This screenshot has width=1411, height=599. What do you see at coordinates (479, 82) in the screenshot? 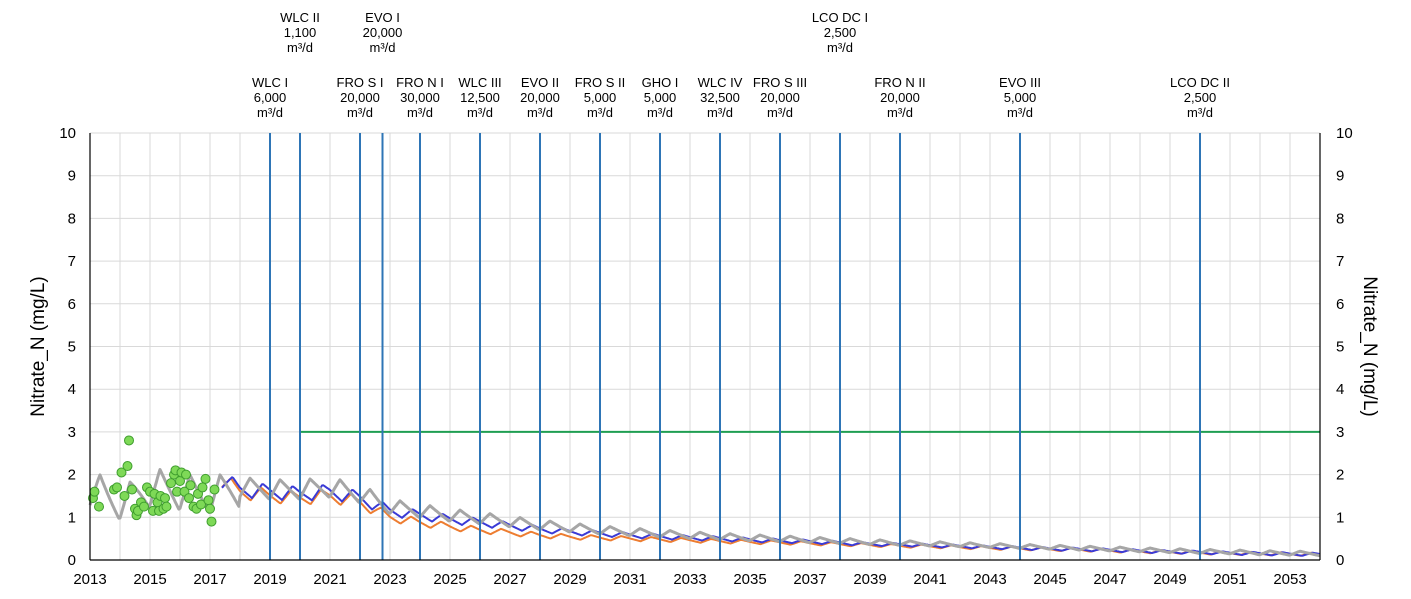
I see `event-label: WLC III` at bounding box center [479, 82].